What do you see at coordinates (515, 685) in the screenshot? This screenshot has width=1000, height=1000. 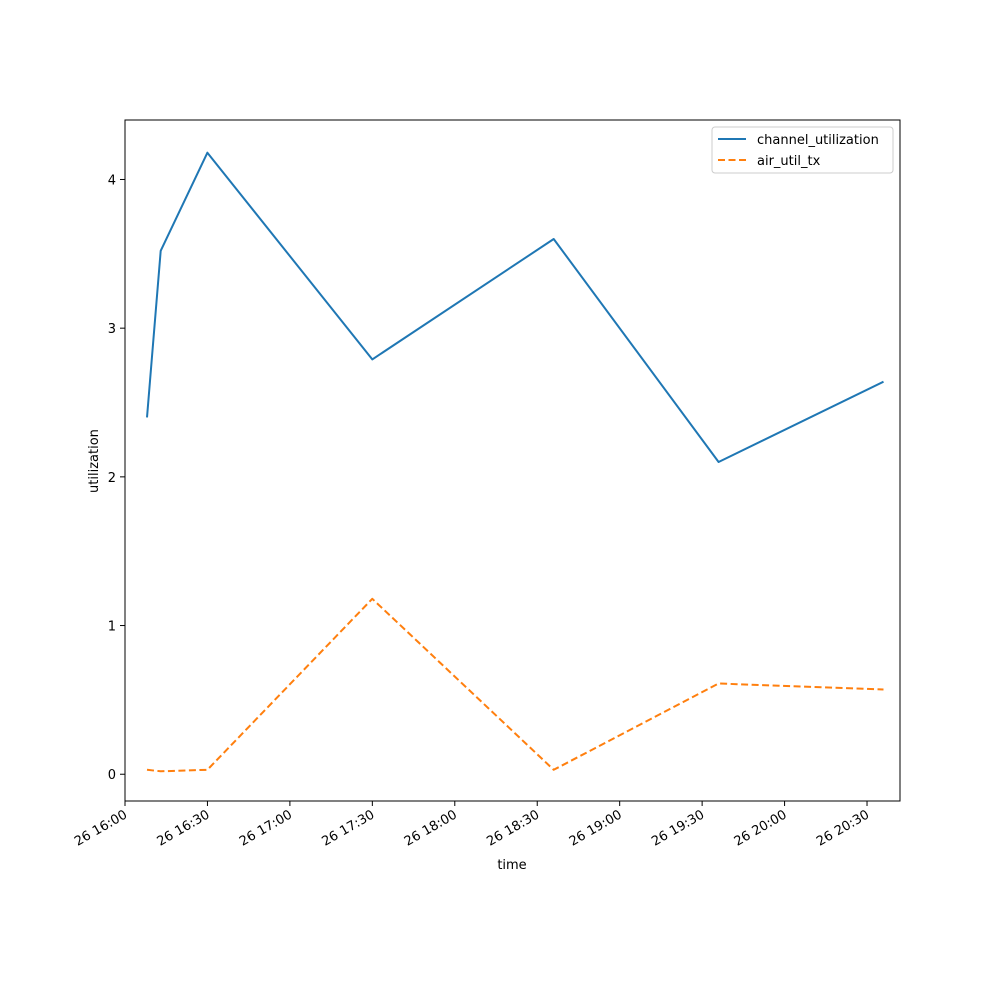 I see `series-line-air-util-tx` at bounding box center [515, 685].